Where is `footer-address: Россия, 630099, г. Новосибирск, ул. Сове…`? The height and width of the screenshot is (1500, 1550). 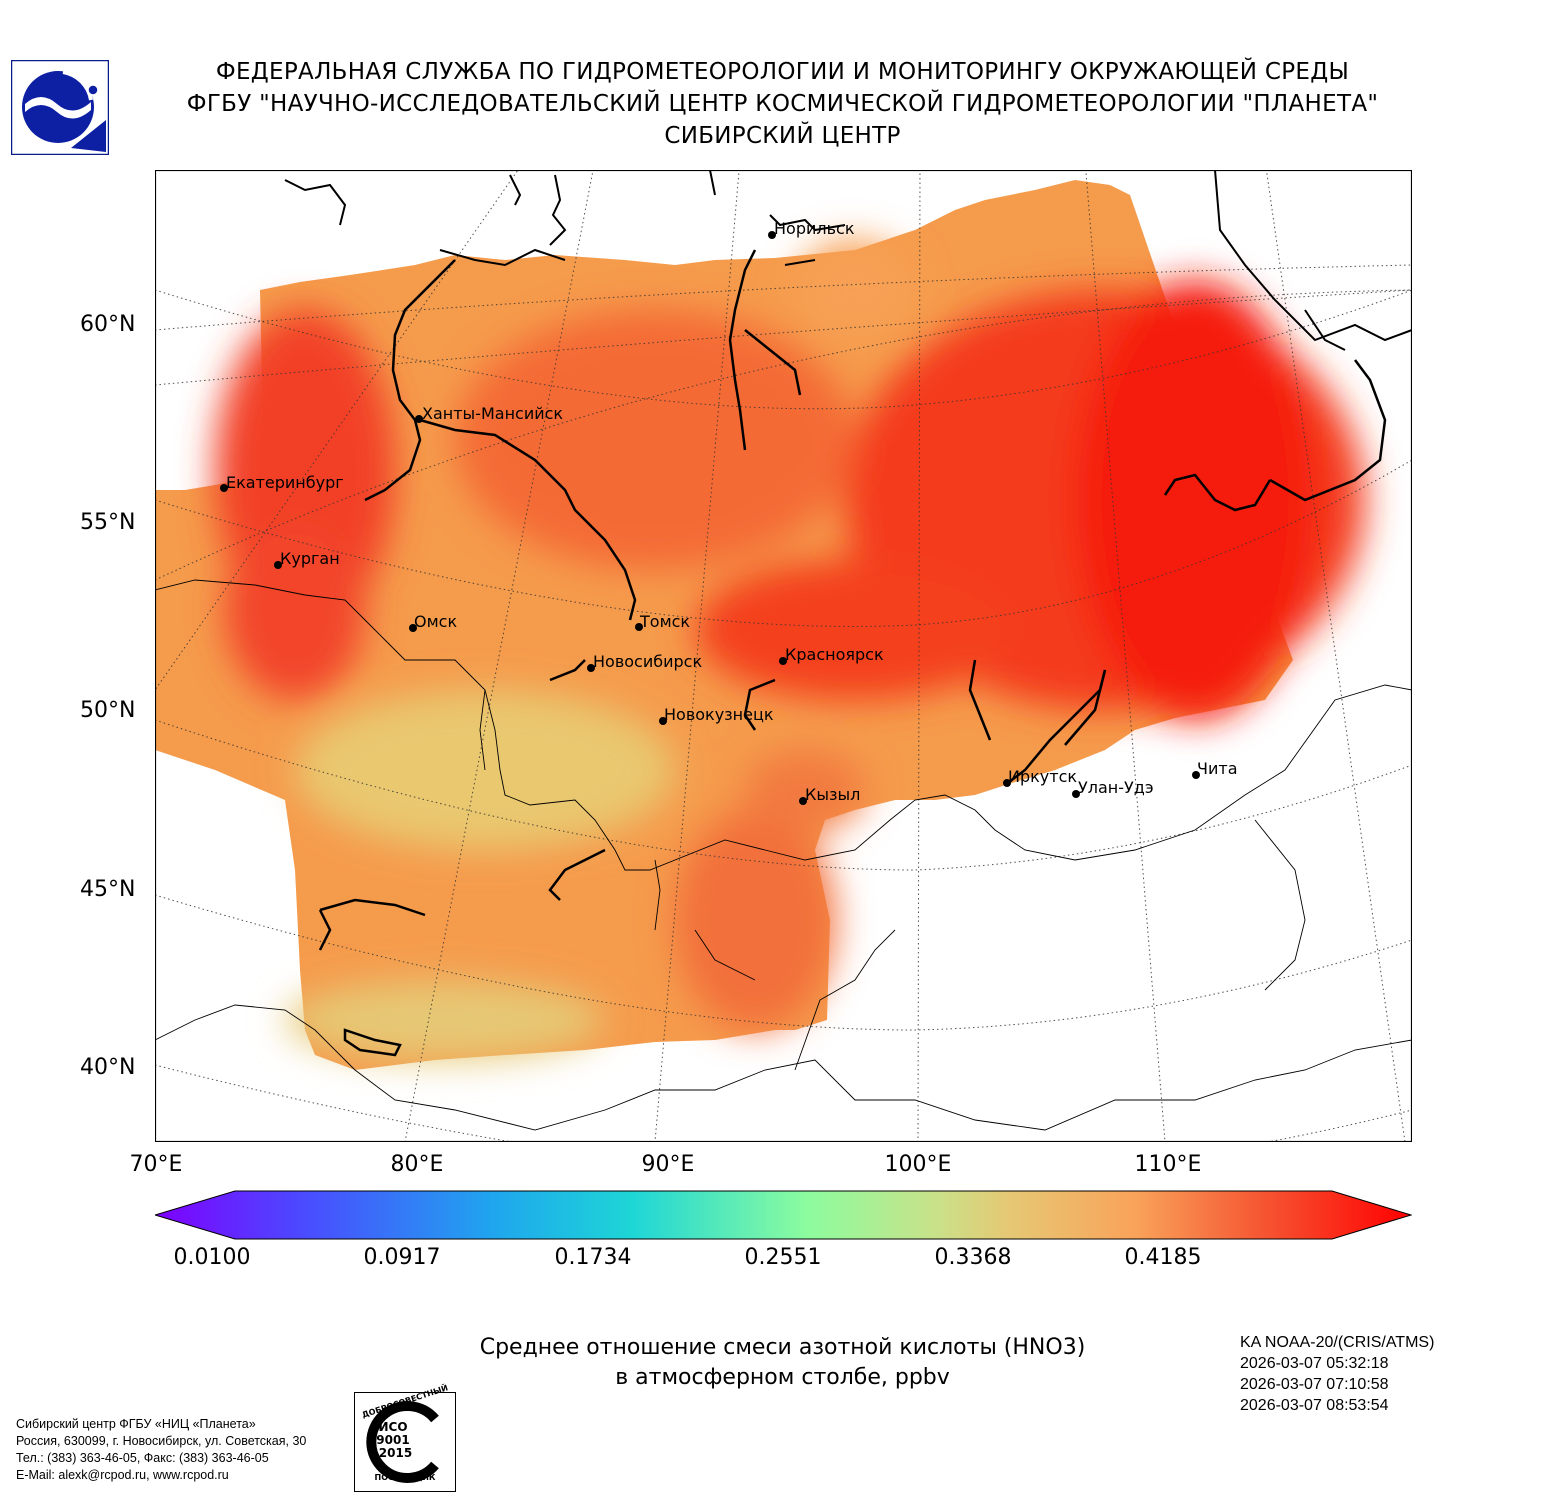
footer-address: Россия, 630099, г. Новосибирск, ул. Сове… is located at coordinates (161, 1441).